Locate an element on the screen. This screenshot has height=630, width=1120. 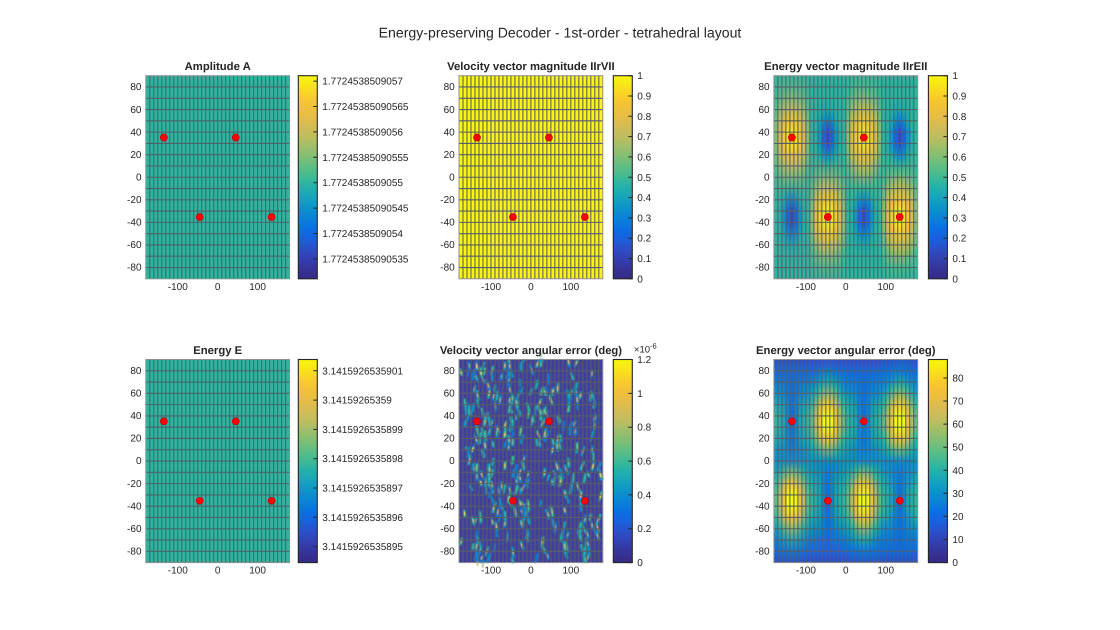
svg-text: 50 is located at coordinates (958, 448).